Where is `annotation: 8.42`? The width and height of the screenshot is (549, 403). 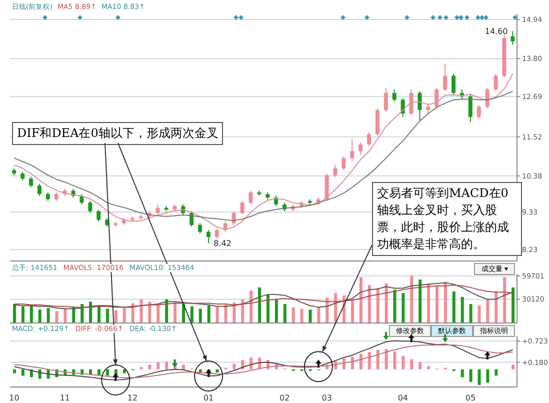 annotation: 8.42 is located at coordinates (223, 243).